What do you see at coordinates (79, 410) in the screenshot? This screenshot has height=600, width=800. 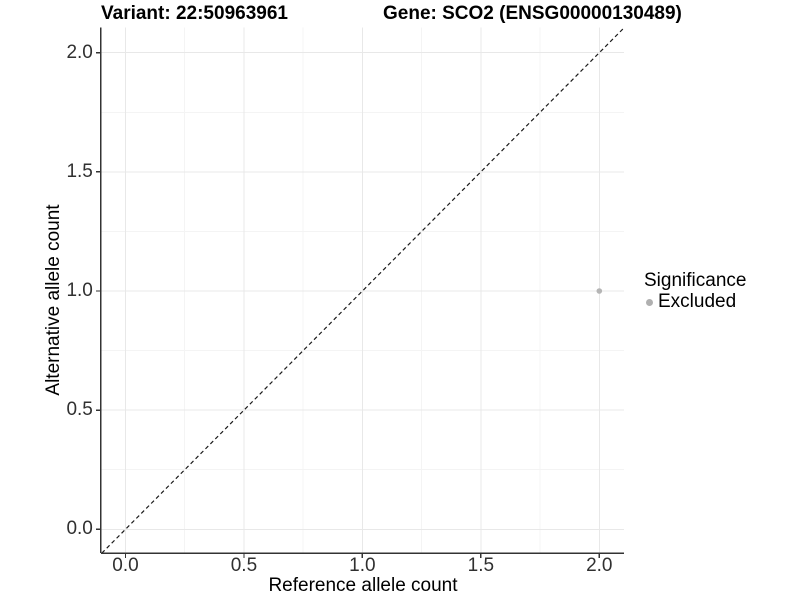 I see `y-tick-label: 0.5` at bounding box center [79, 410].